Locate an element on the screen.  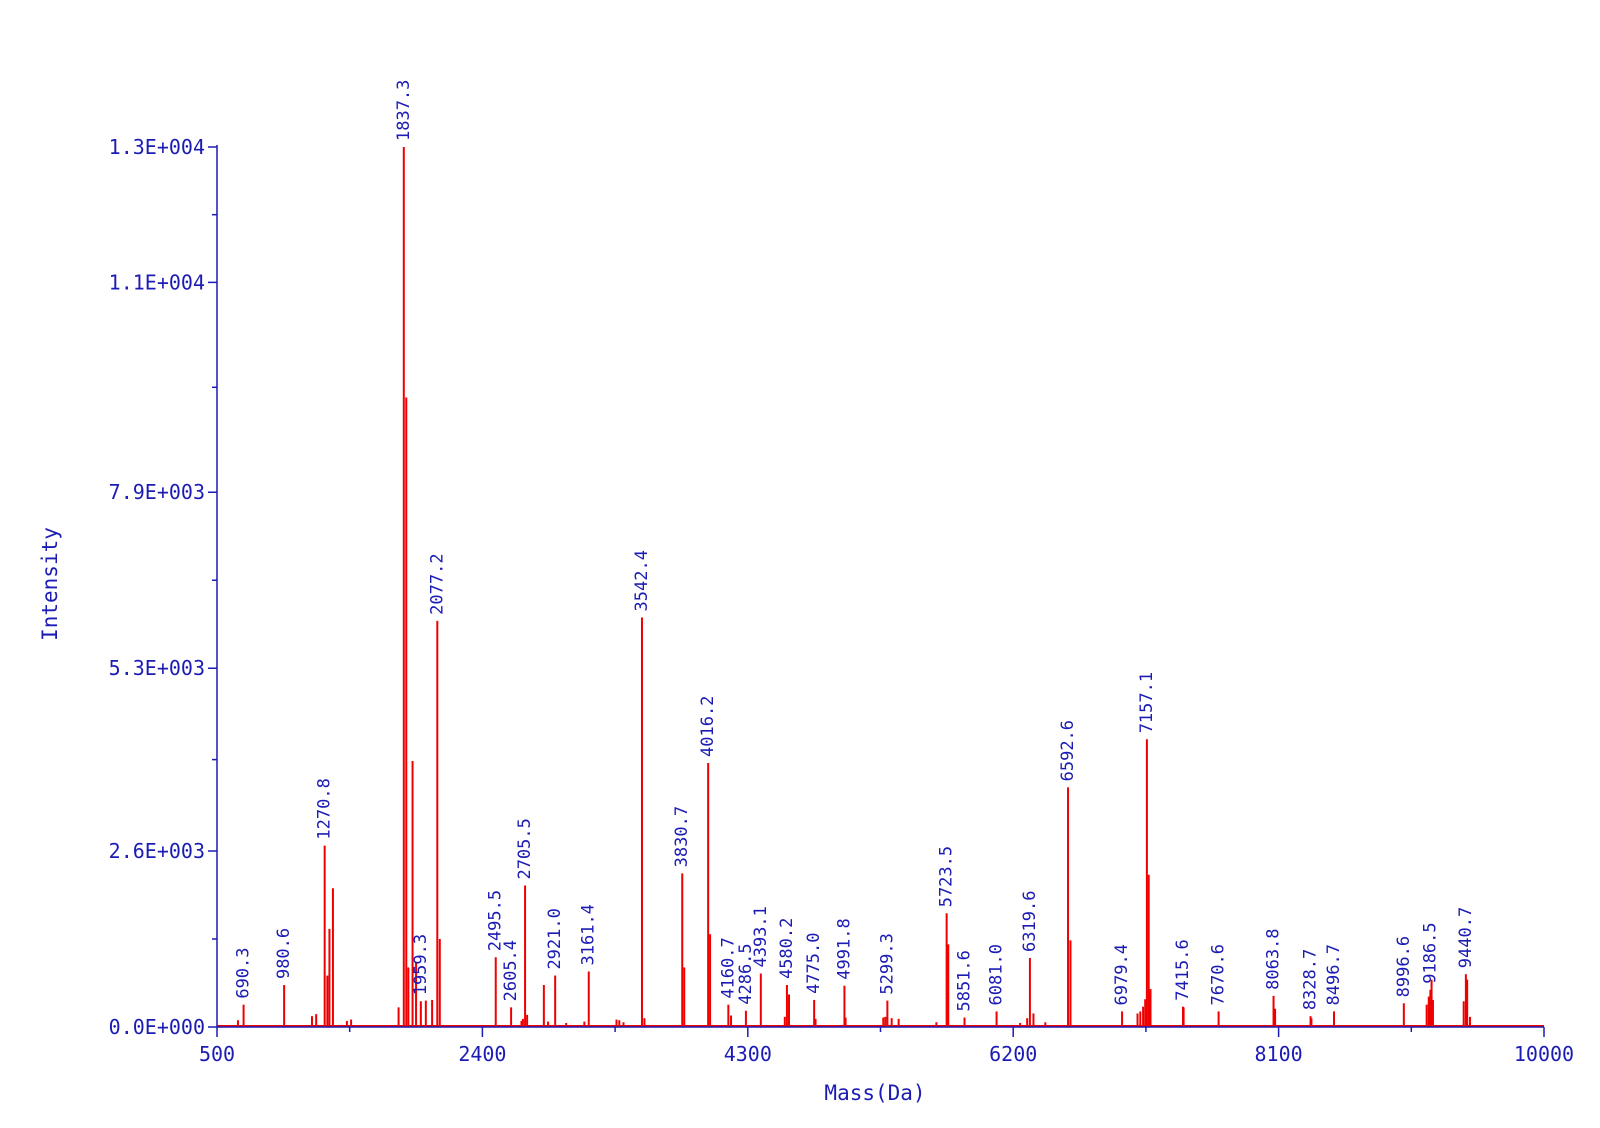
y-tick-label: 5.3E+003 is located at coordinates (157, 668).